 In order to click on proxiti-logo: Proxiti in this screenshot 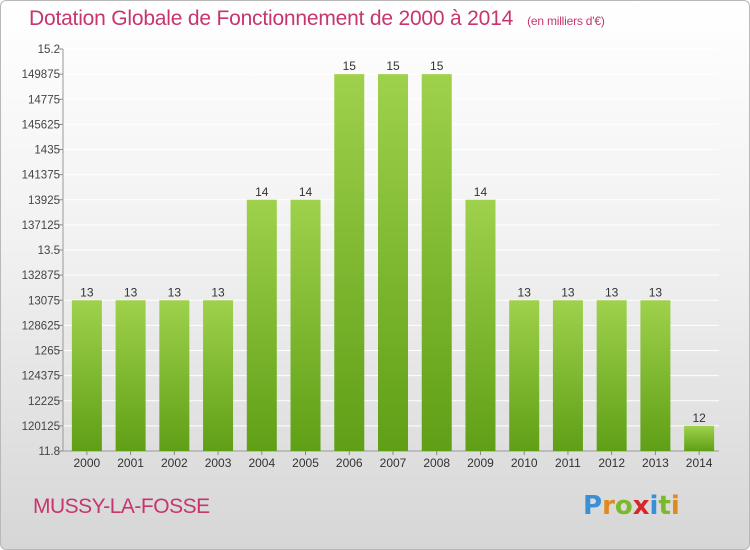, I will do `click(631, 506)`.